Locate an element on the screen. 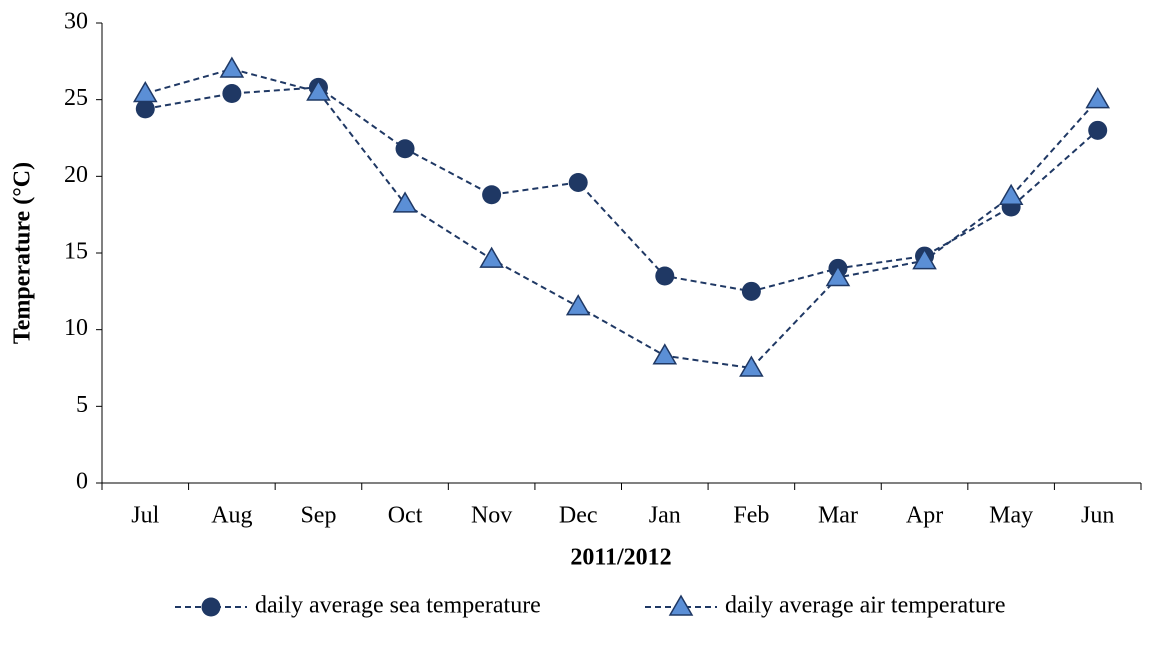 Image resolution: width=1151 pixels, height=648 pixels. x-tick-label: Jun is located at coordinates (1097, 516).